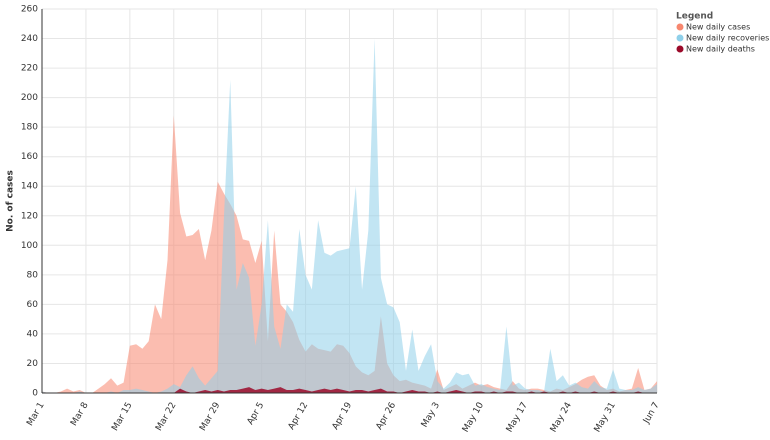 This screenshot has width=770, height=440. I want to click on y-tick-label: 80, so click(33, 275).